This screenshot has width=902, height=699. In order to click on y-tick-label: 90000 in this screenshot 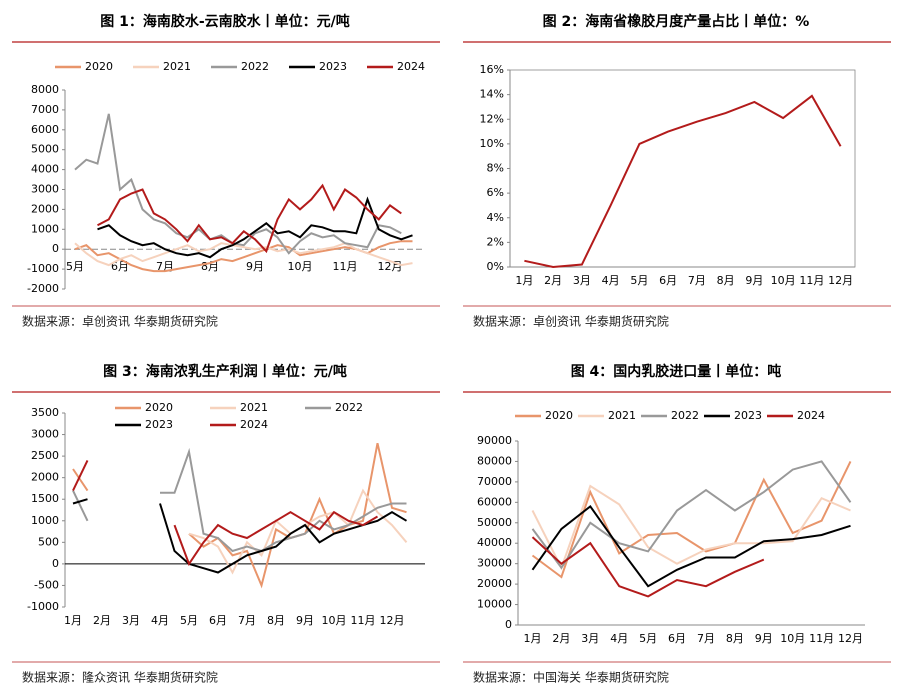, I will do `click(494, 440)`.